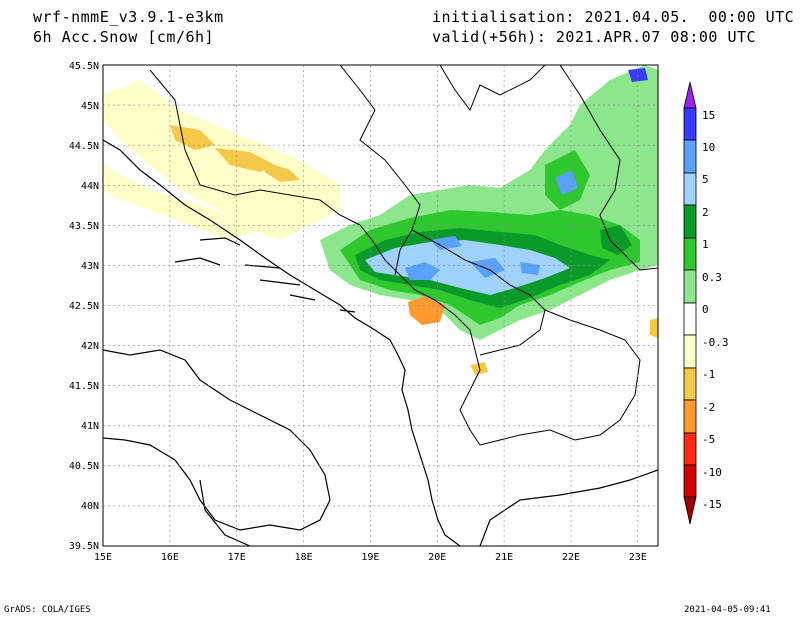 This screenshot has width=800, height=618. Describe the element at coordinates (170, 557) in the screenshot. I see `lon-label: 16E` at that location.